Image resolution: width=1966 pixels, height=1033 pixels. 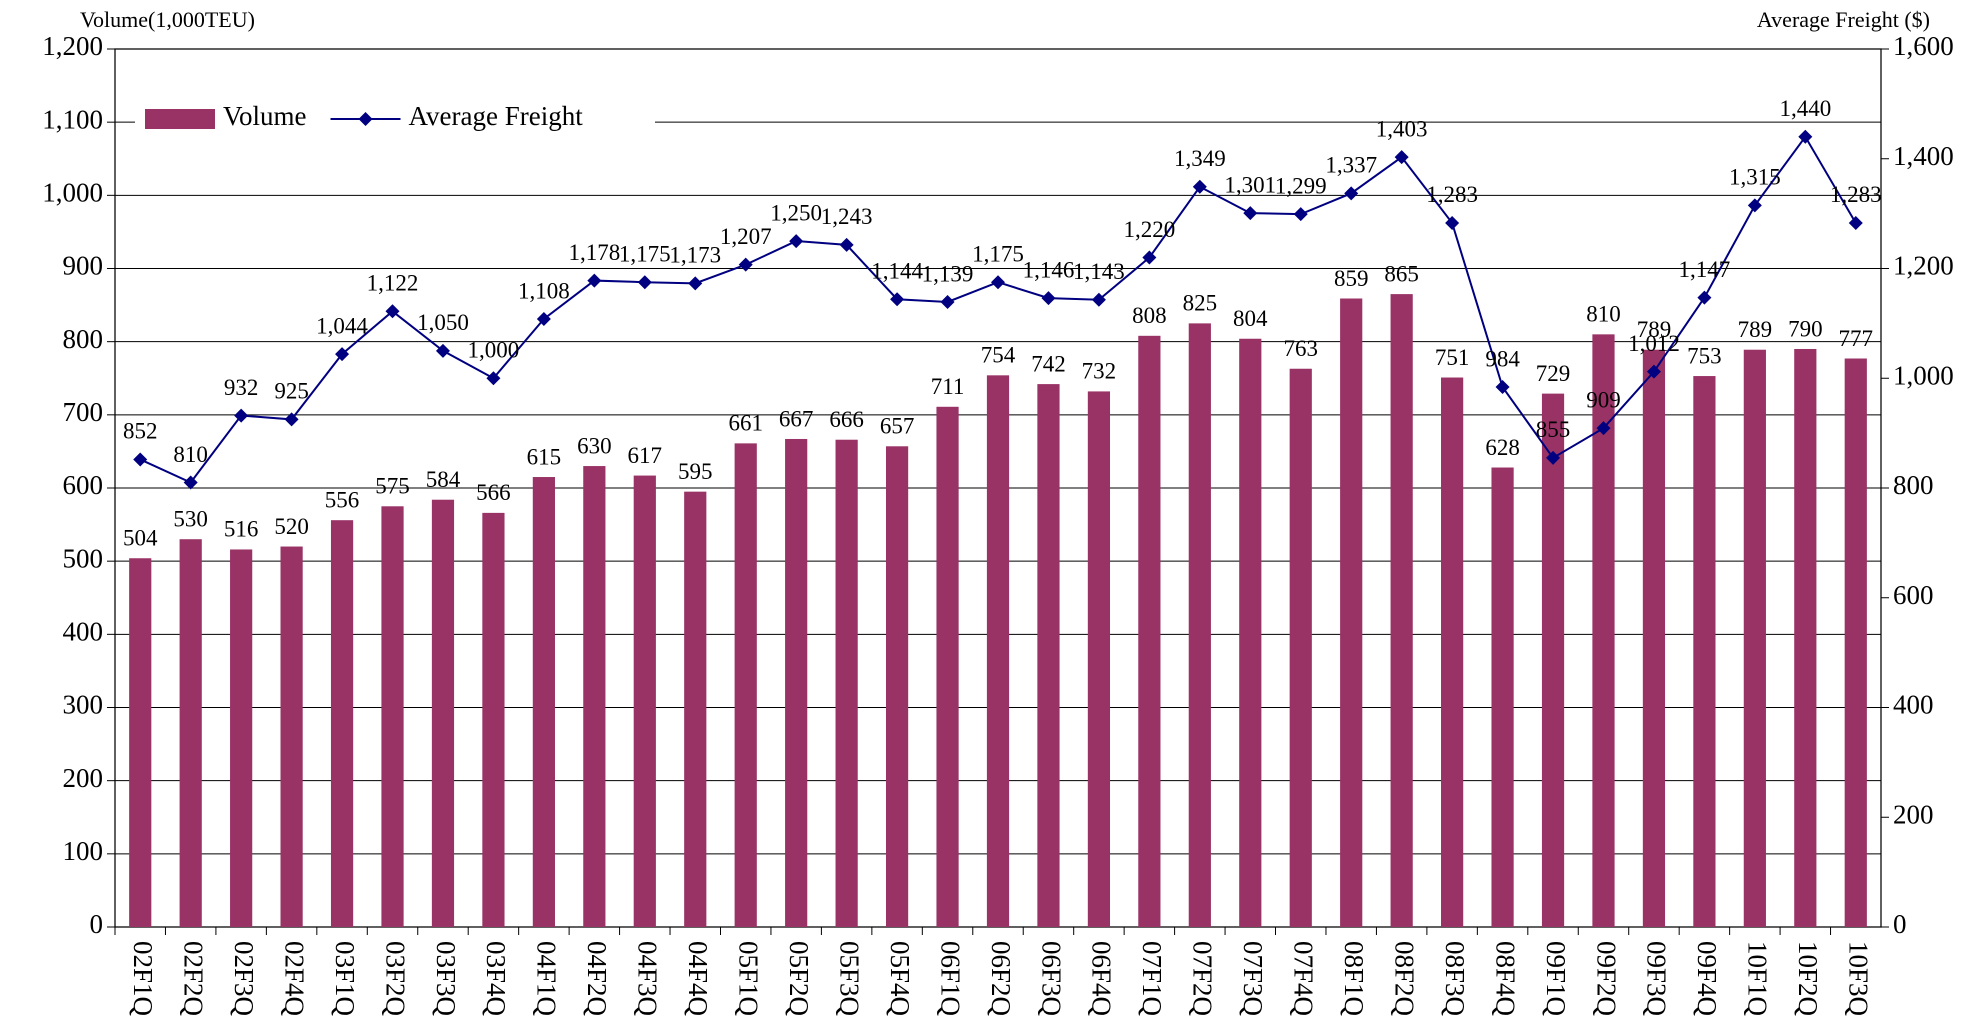 What do you see at coordinates (1913, 705) in the screenshot?
I see `y2-tick-label: 400` at bounding box center [1913, 705].